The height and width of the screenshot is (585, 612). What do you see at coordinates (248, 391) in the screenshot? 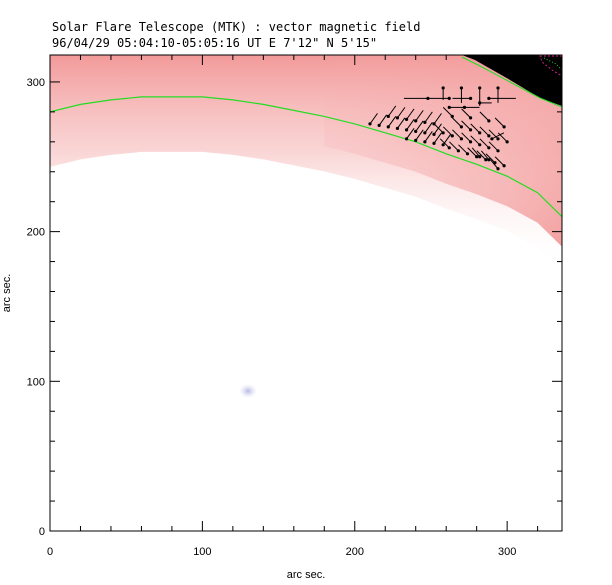
I see `faint-spot` at bounding box center [248, 391].